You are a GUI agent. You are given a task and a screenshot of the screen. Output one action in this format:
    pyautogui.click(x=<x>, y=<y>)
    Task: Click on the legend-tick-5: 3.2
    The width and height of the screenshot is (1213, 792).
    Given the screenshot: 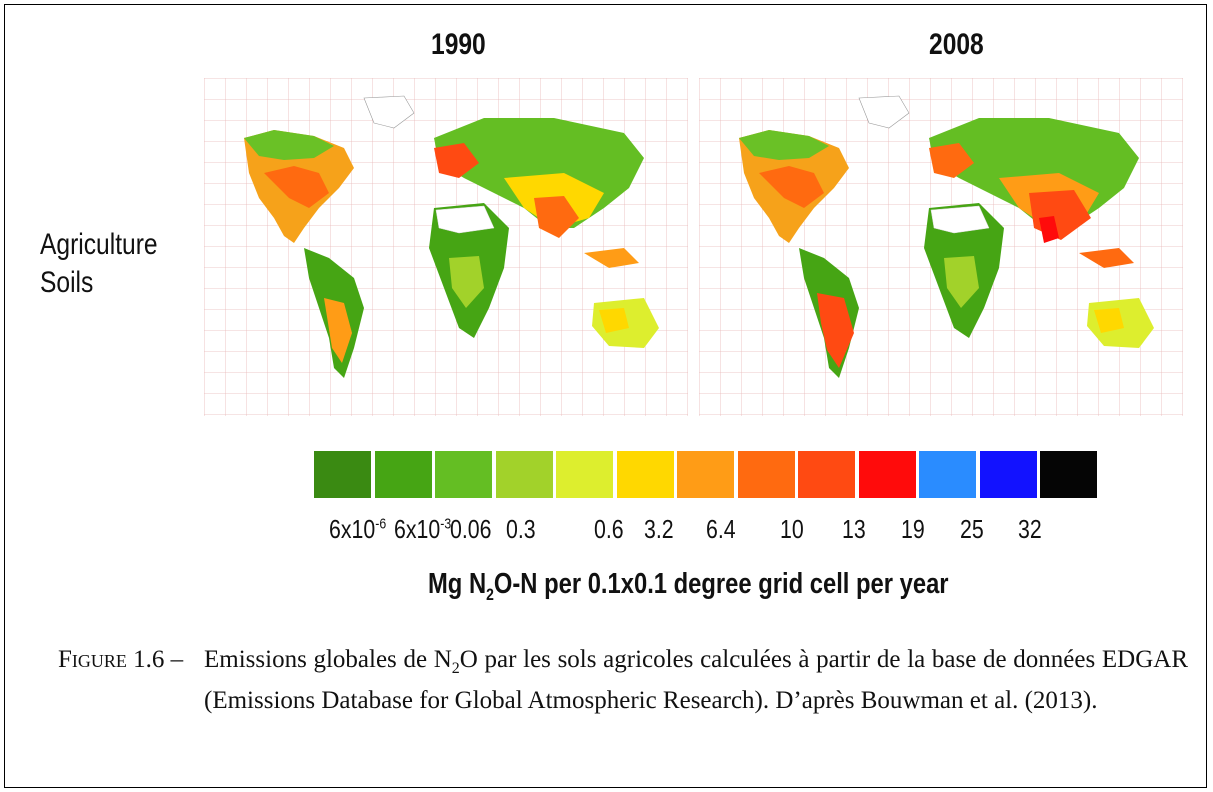 What is the action you would take?
    pyautogui.click(x=659, y=529)
    